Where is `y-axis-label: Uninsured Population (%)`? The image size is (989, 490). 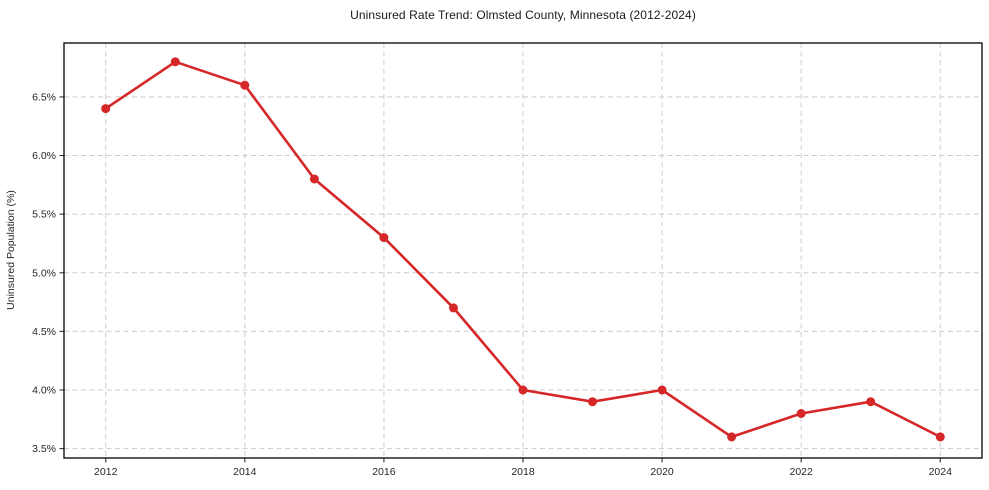 y-axis-label: Uninsured Population (%) is located at coordinates (11, 250).